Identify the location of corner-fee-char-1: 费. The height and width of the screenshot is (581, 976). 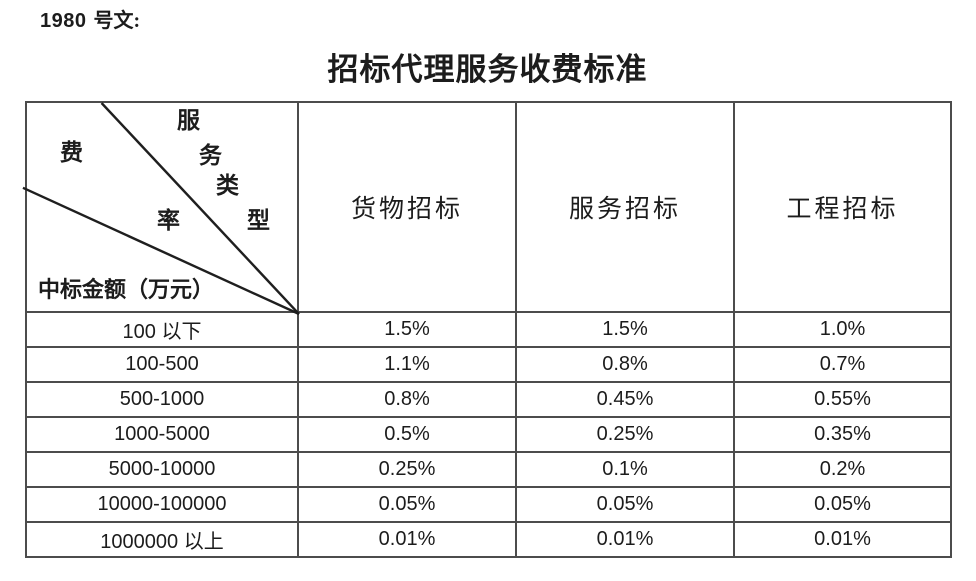
(71, 152).